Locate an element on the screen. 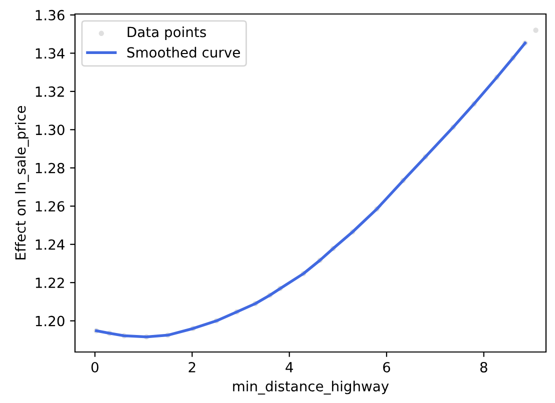  y-tick-label: 1.36 is located at coordinates (50, 15).